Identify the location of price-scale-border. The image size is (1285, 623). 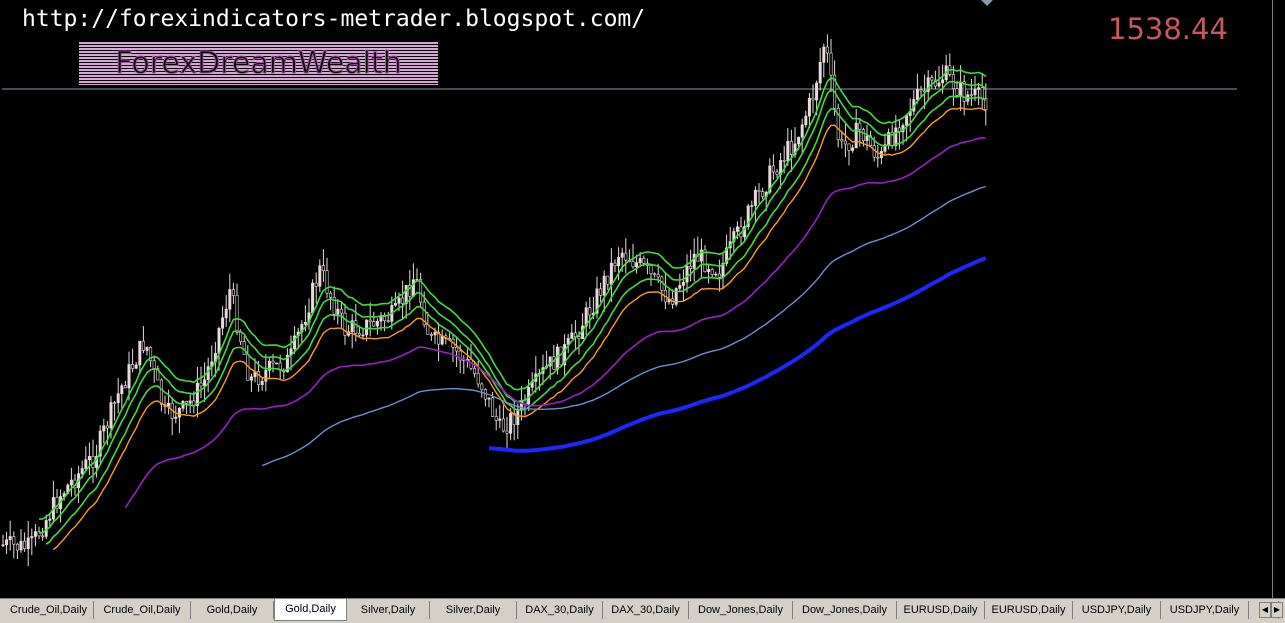
(1272, 299).